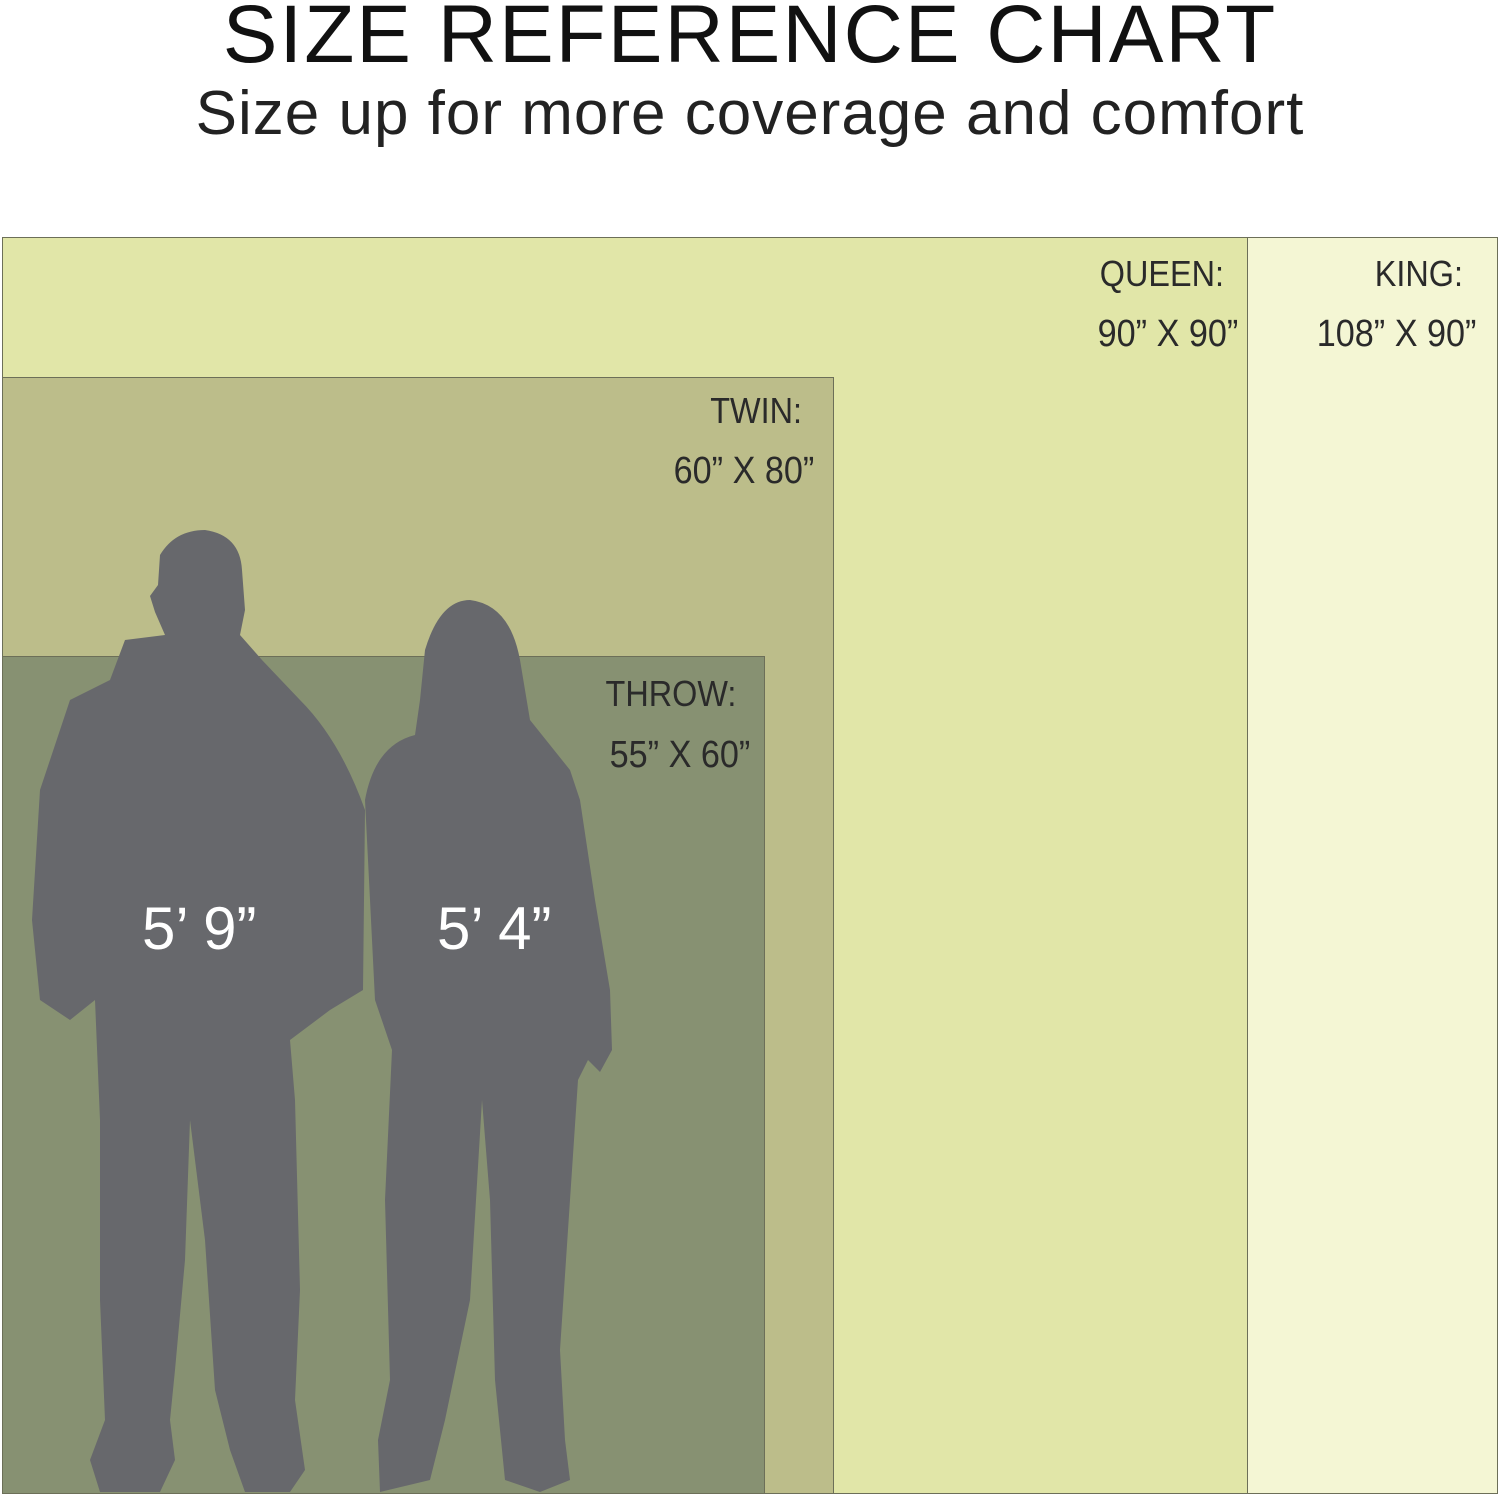 Image resolution: width=1500 pixels, height=1496 pixels. I want to click on woman-height-label: 5’ 4”, so click(494, 928).